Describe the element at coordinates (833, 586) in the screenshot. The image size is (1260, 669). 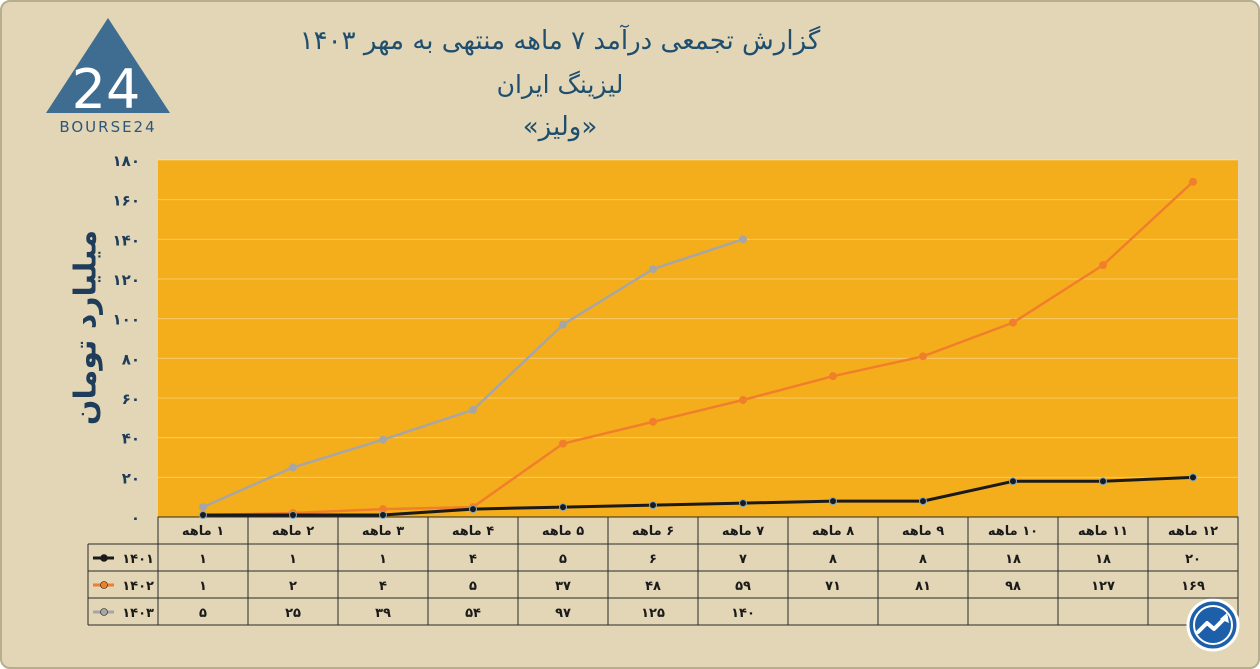
I see `table-cell-value: ۷۱` at that location.